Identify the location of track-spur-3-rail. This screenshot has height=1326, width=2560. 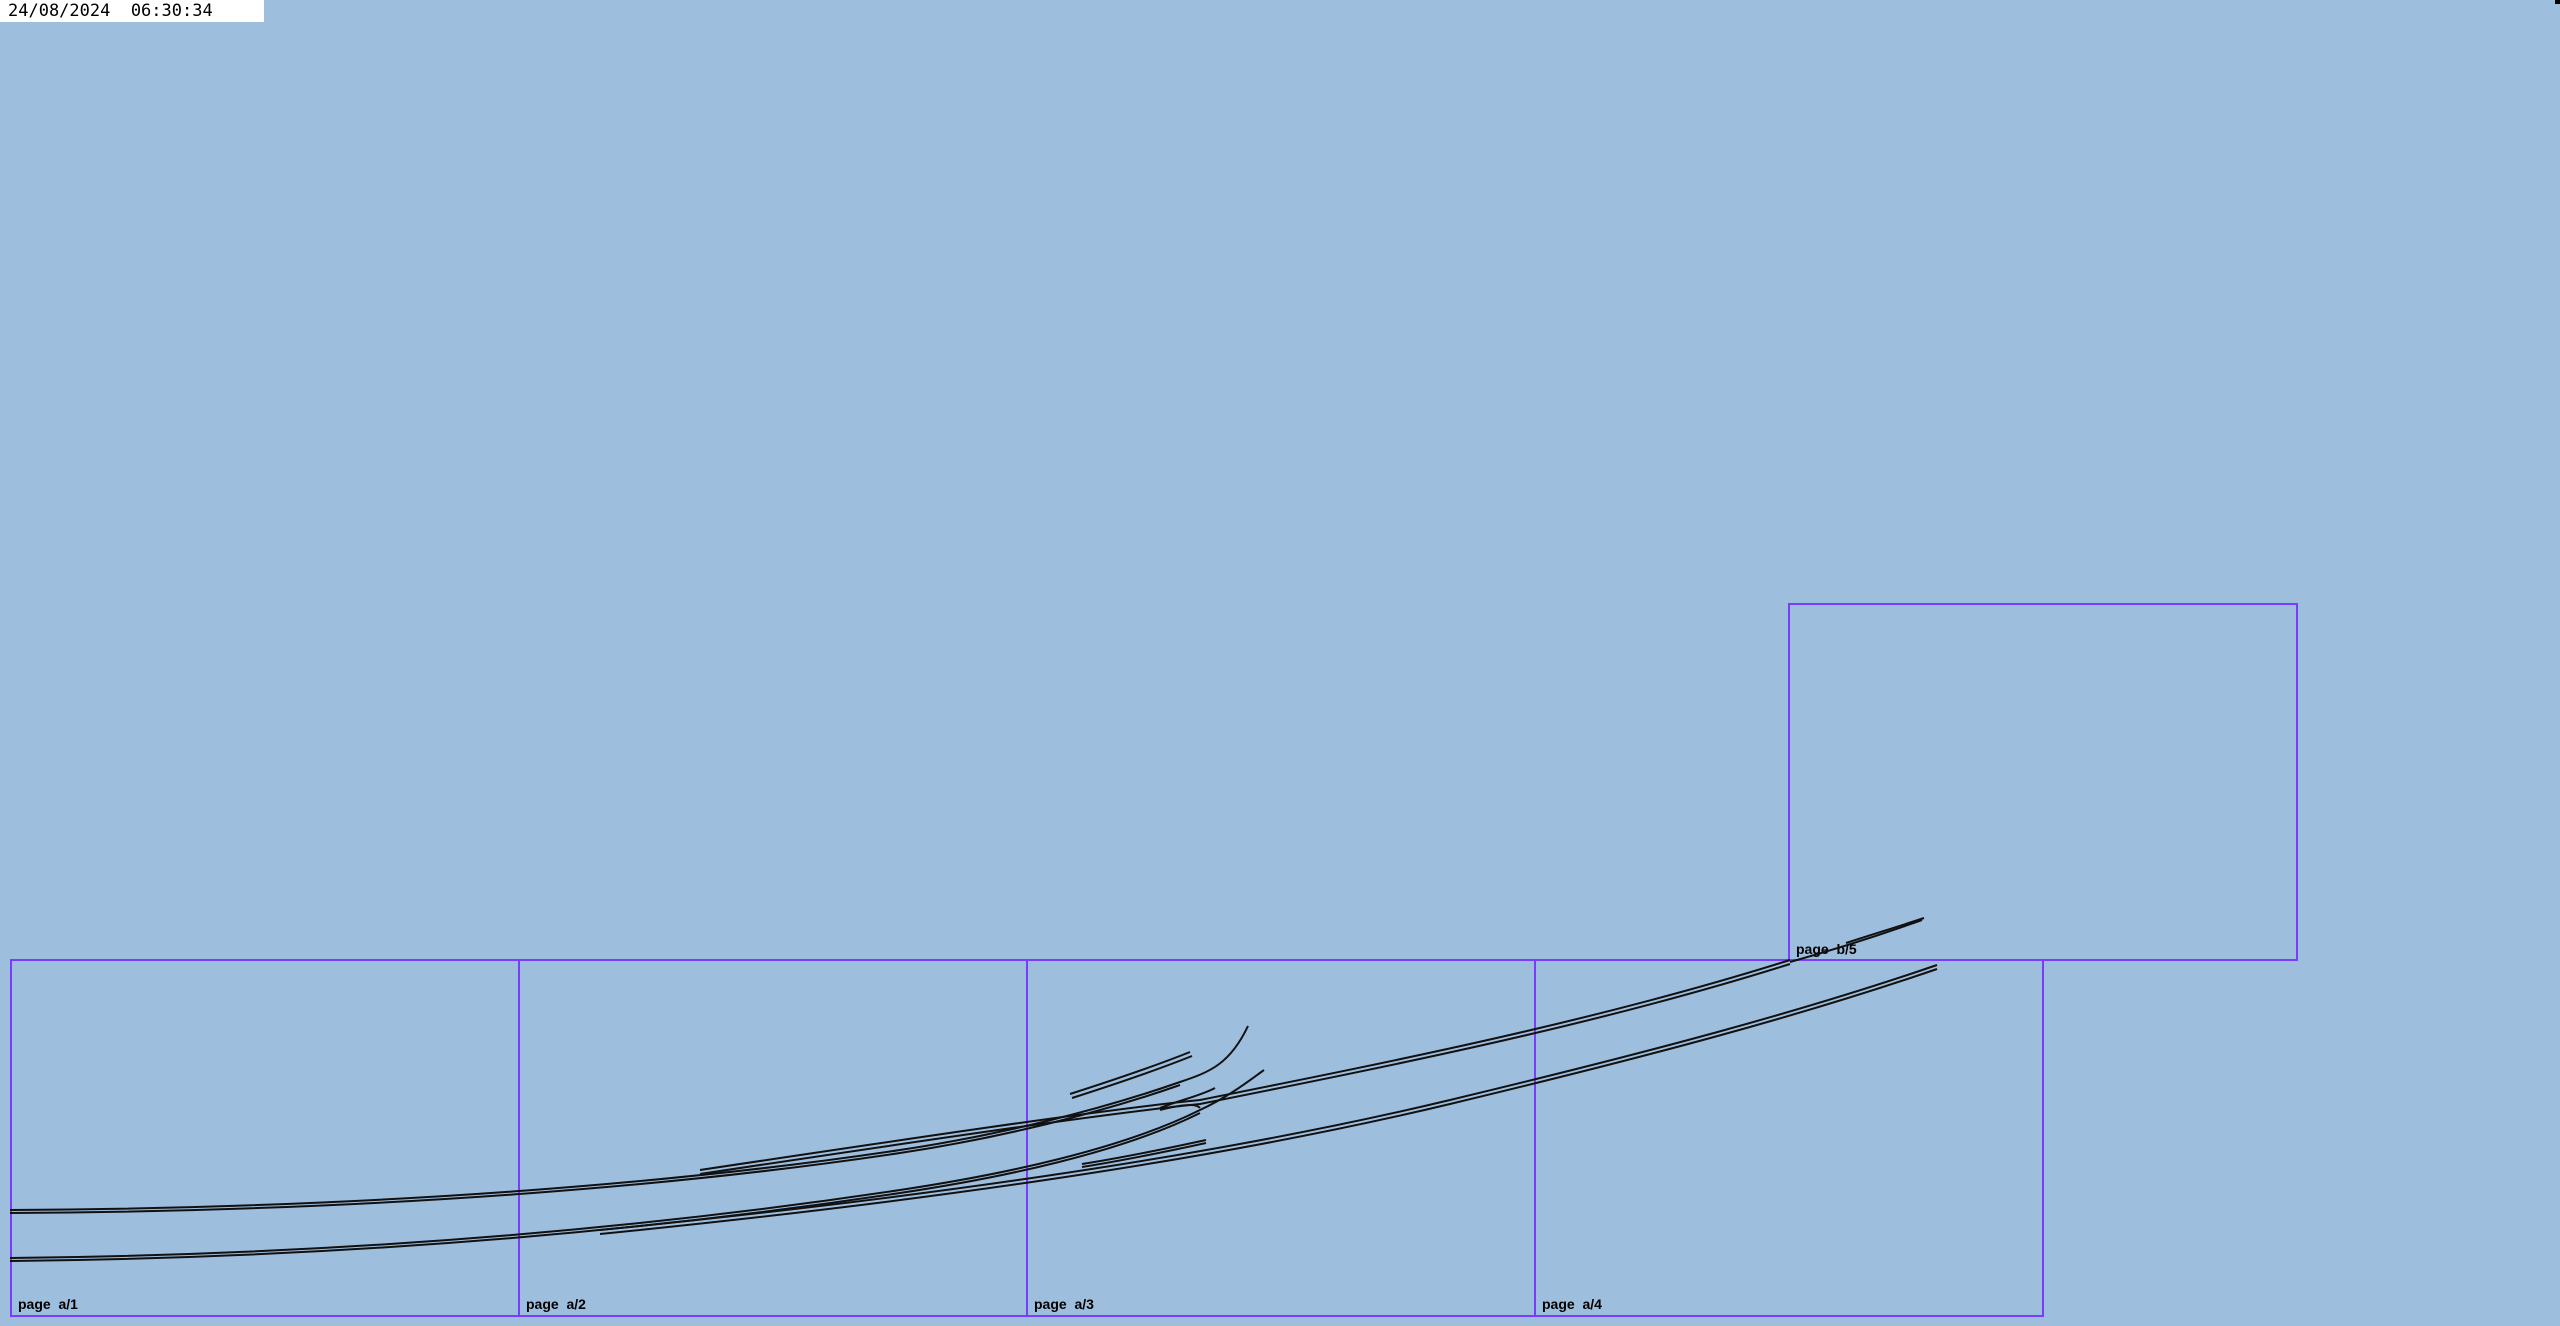
(1144, 1155).